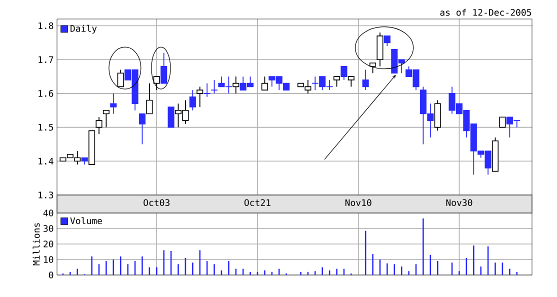  Describe the element at coordinates (486, 12) in the screenshot. I see `chart-subtitle: as of 12-Dec-2005` at that location.